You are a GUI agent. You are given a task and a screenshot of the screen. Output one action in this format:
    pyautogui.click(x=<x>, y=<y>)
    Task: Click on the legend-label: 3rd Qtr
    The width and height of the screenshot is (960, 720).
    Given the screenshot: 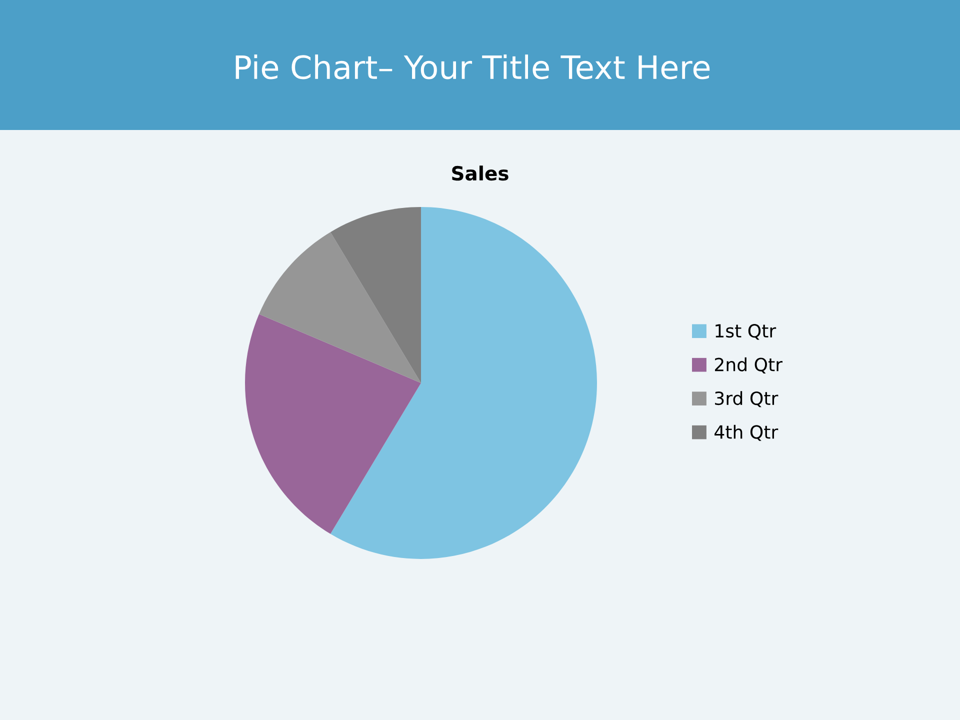 What is the action you would take?
    pyautogui.click(x=746, y=399)
    